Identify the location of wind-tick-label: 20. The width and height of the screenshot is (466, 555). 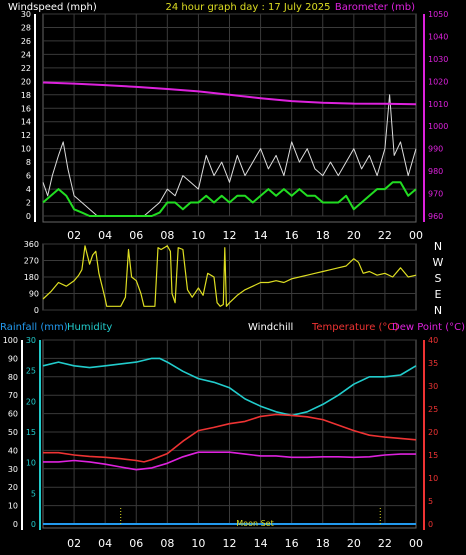
(26, 81).